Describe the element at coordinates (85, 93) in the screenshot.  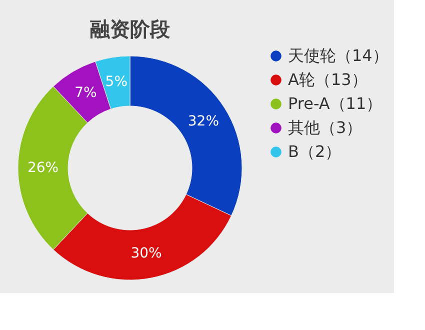
I see `data-label: 7%` at that location.